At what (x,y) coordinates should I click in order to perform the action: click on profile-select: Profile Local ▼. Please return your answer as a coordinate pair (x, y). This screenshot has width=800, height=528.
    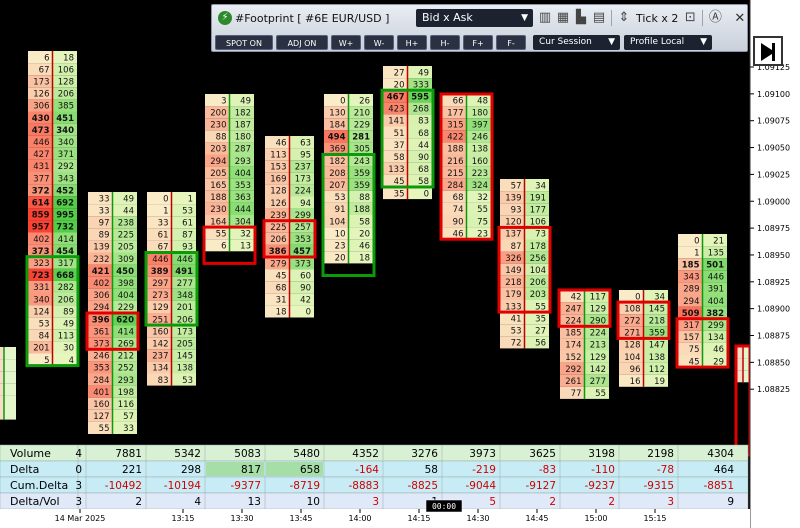
    Looking at the image, I should click on (668, 42).